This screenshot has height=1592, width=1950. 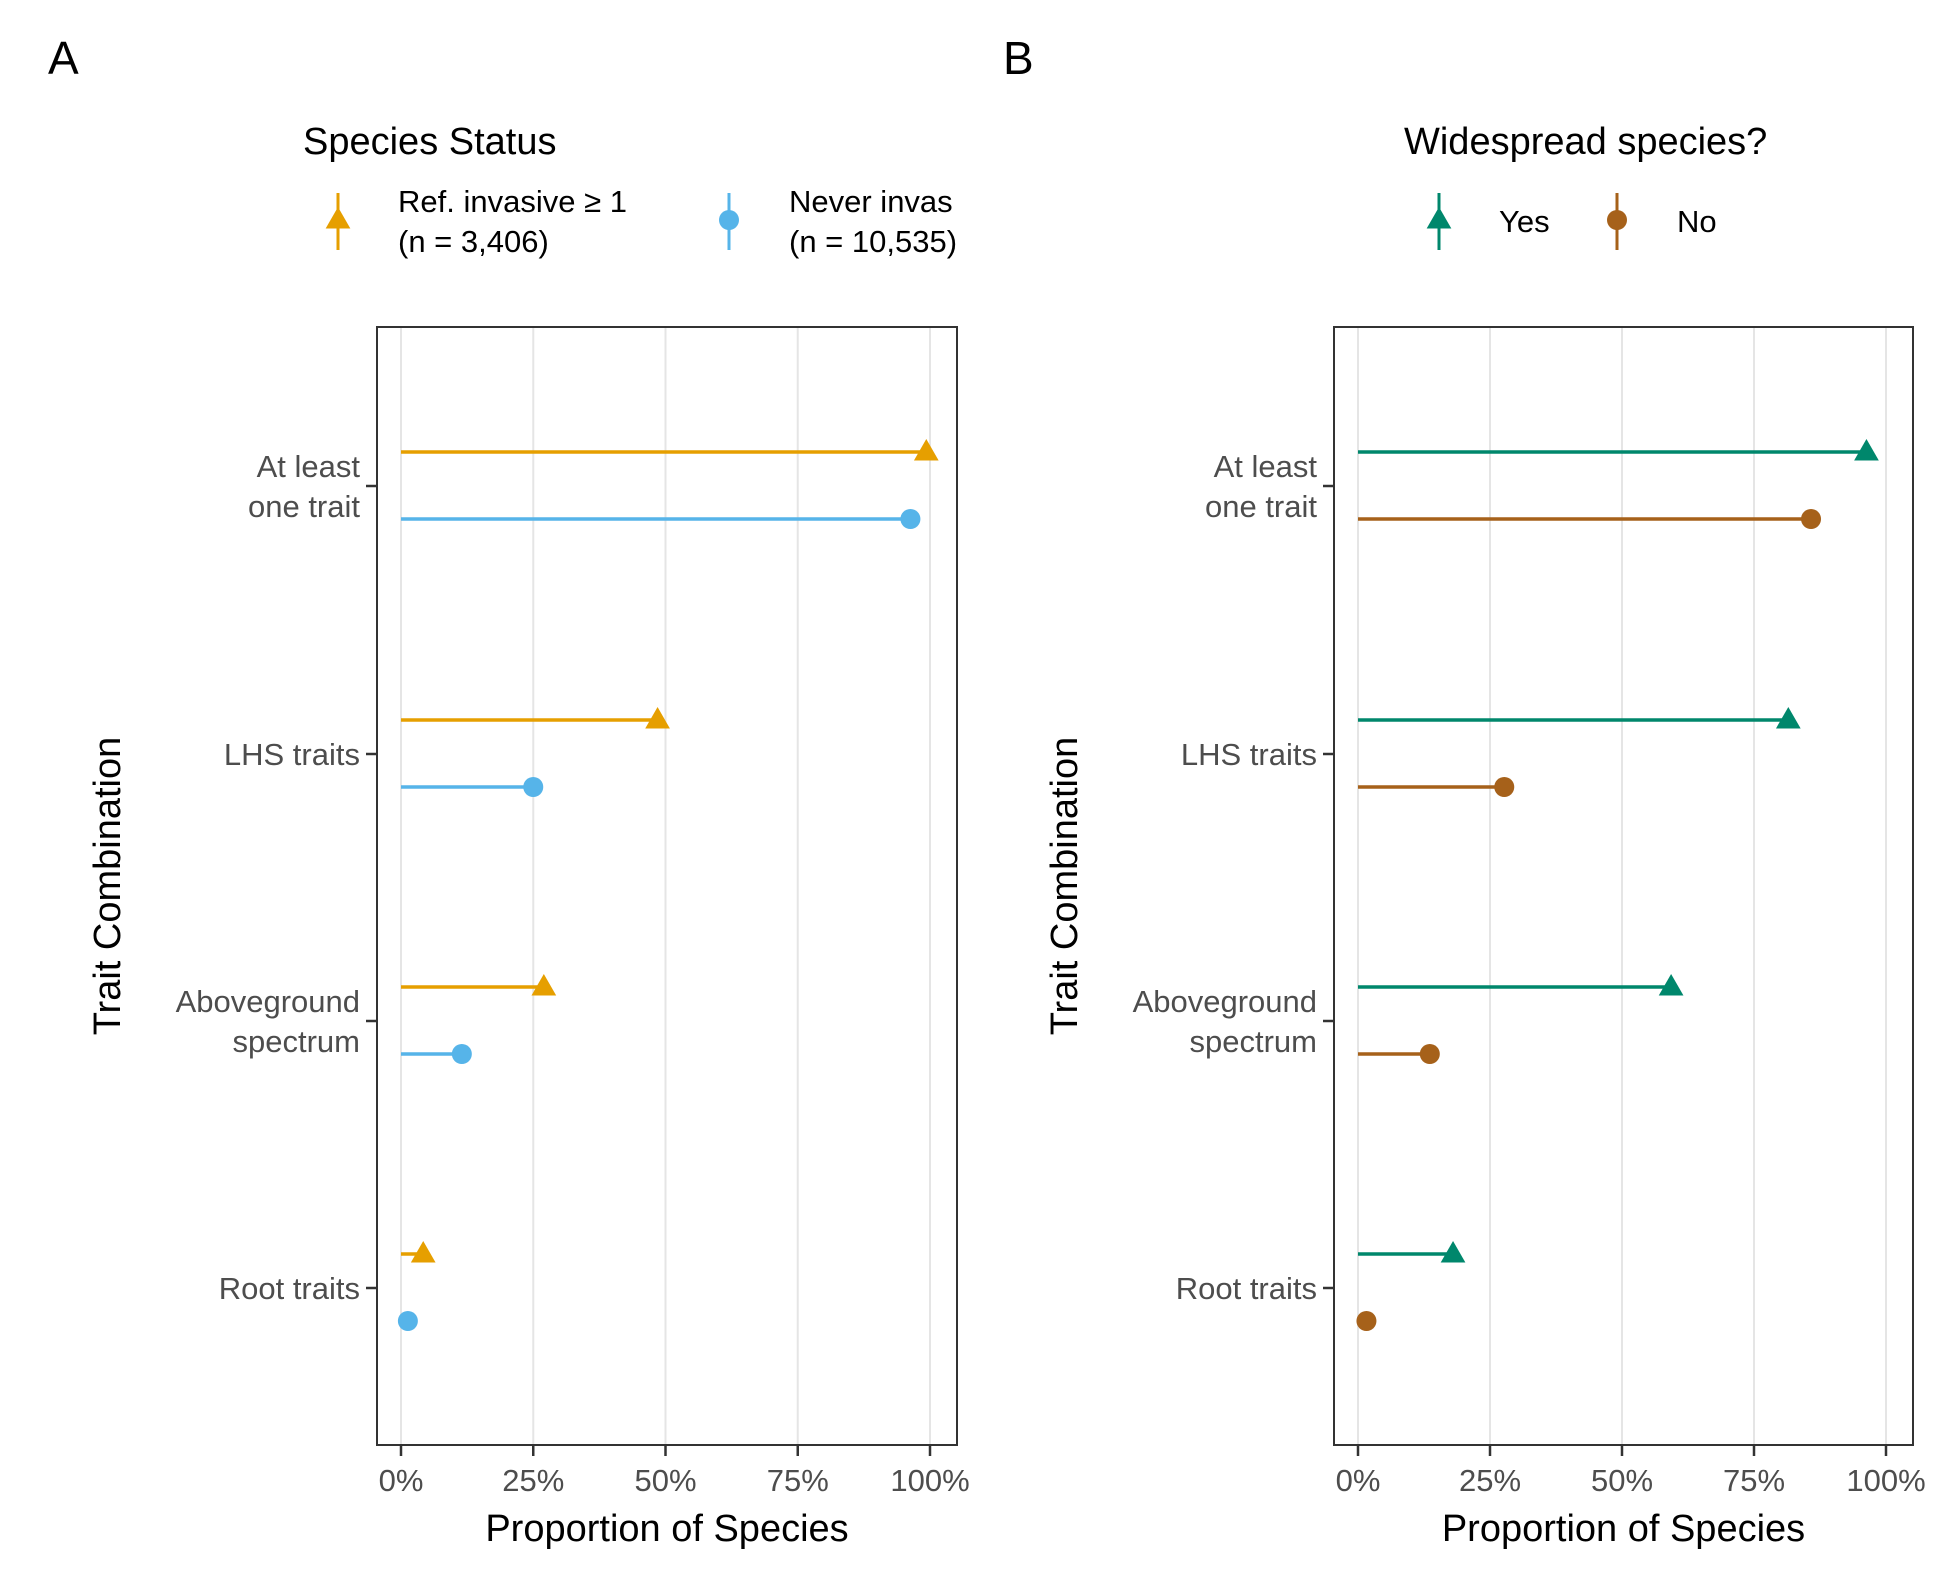 What do you see at coordinates (63, 58) in the screenshot?
I see `panel-label: A` at bounding box center [63, 58].